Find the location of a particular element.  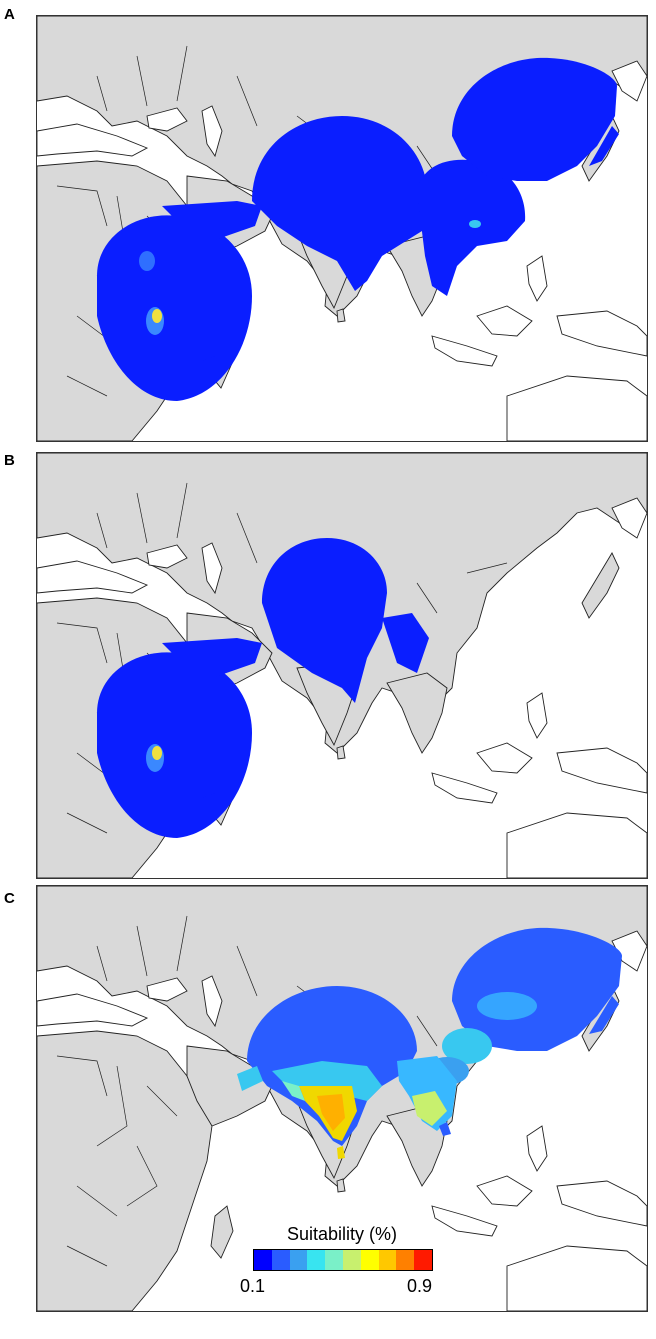

legend-max-label: 0.9 is located at coordinates (420, 1286).